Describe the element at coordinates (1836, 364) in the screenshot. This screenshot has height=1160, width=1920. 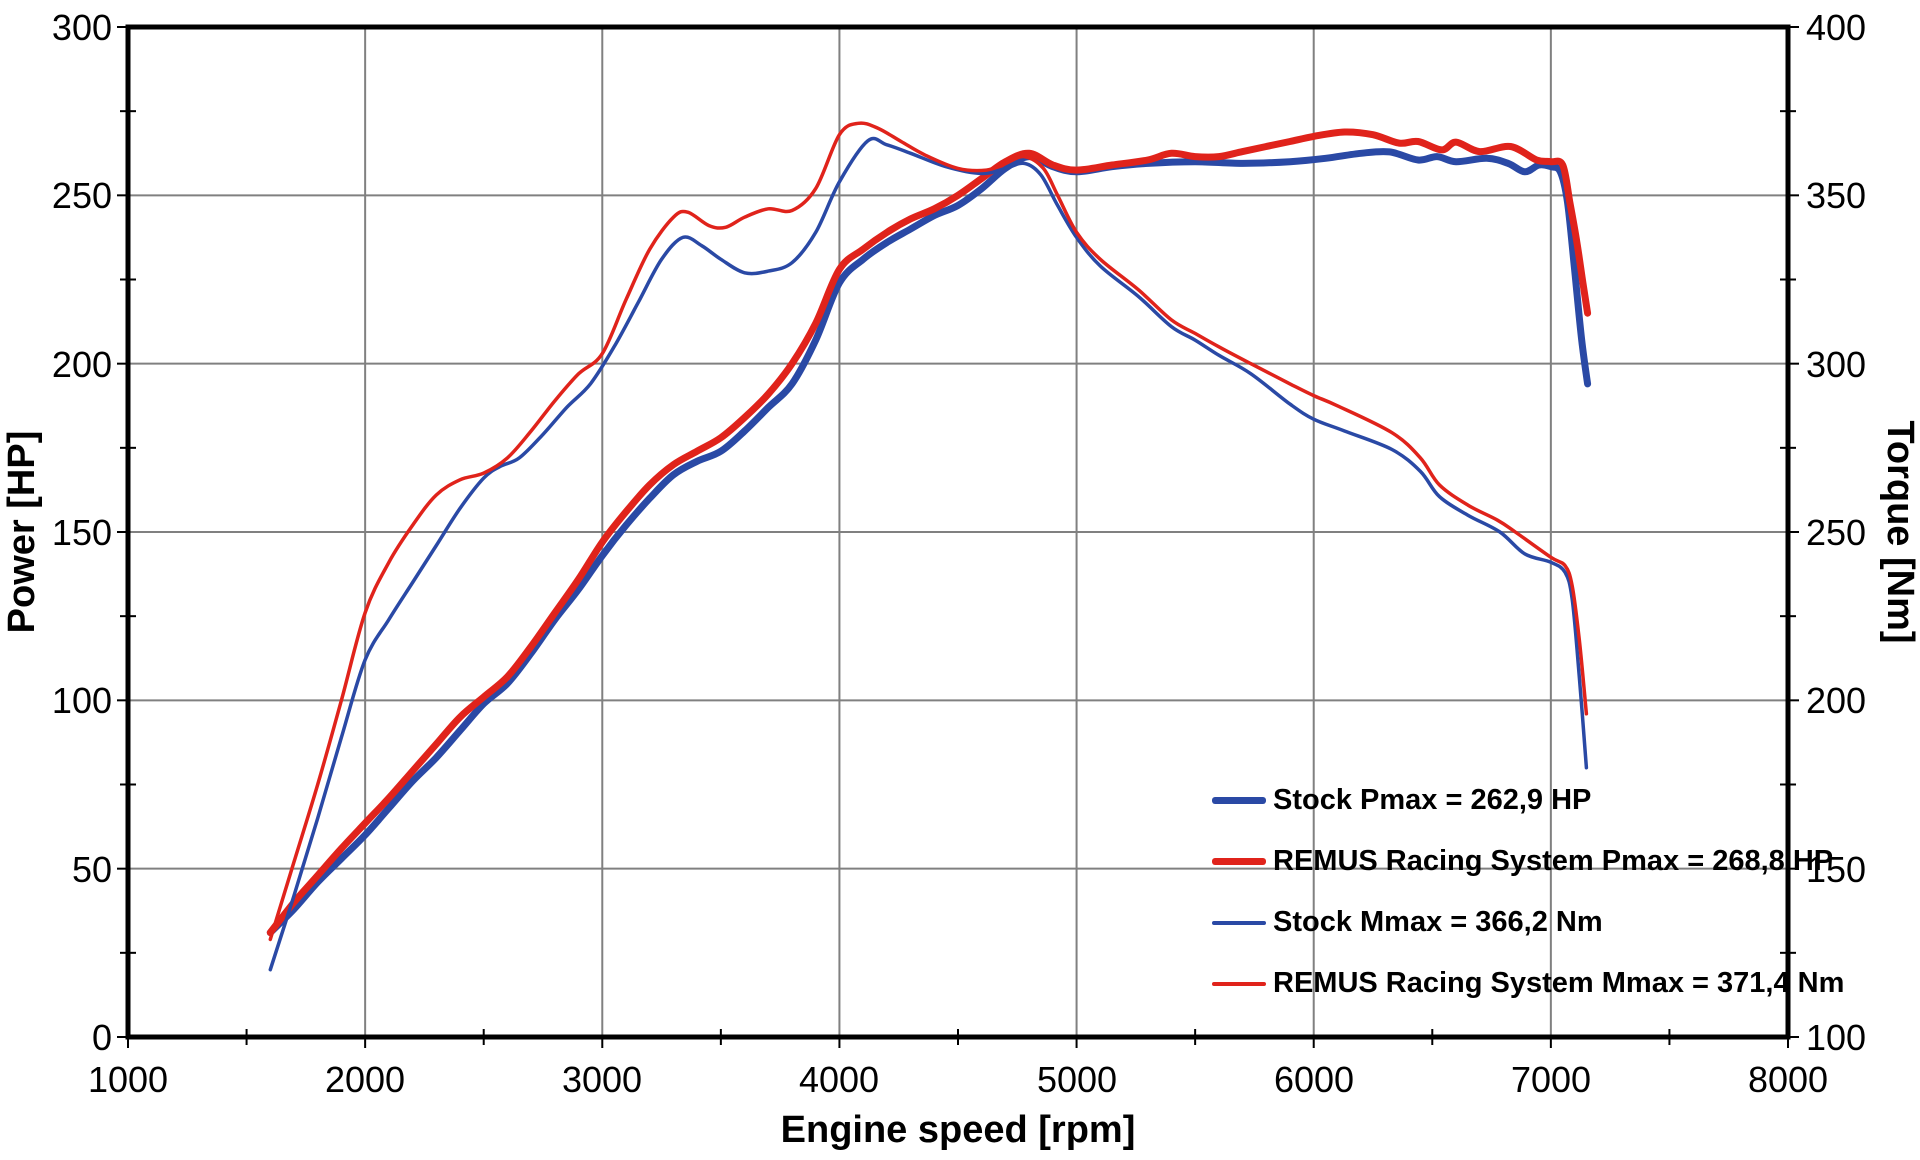
I see `torque-tick-label: 300` at that location.